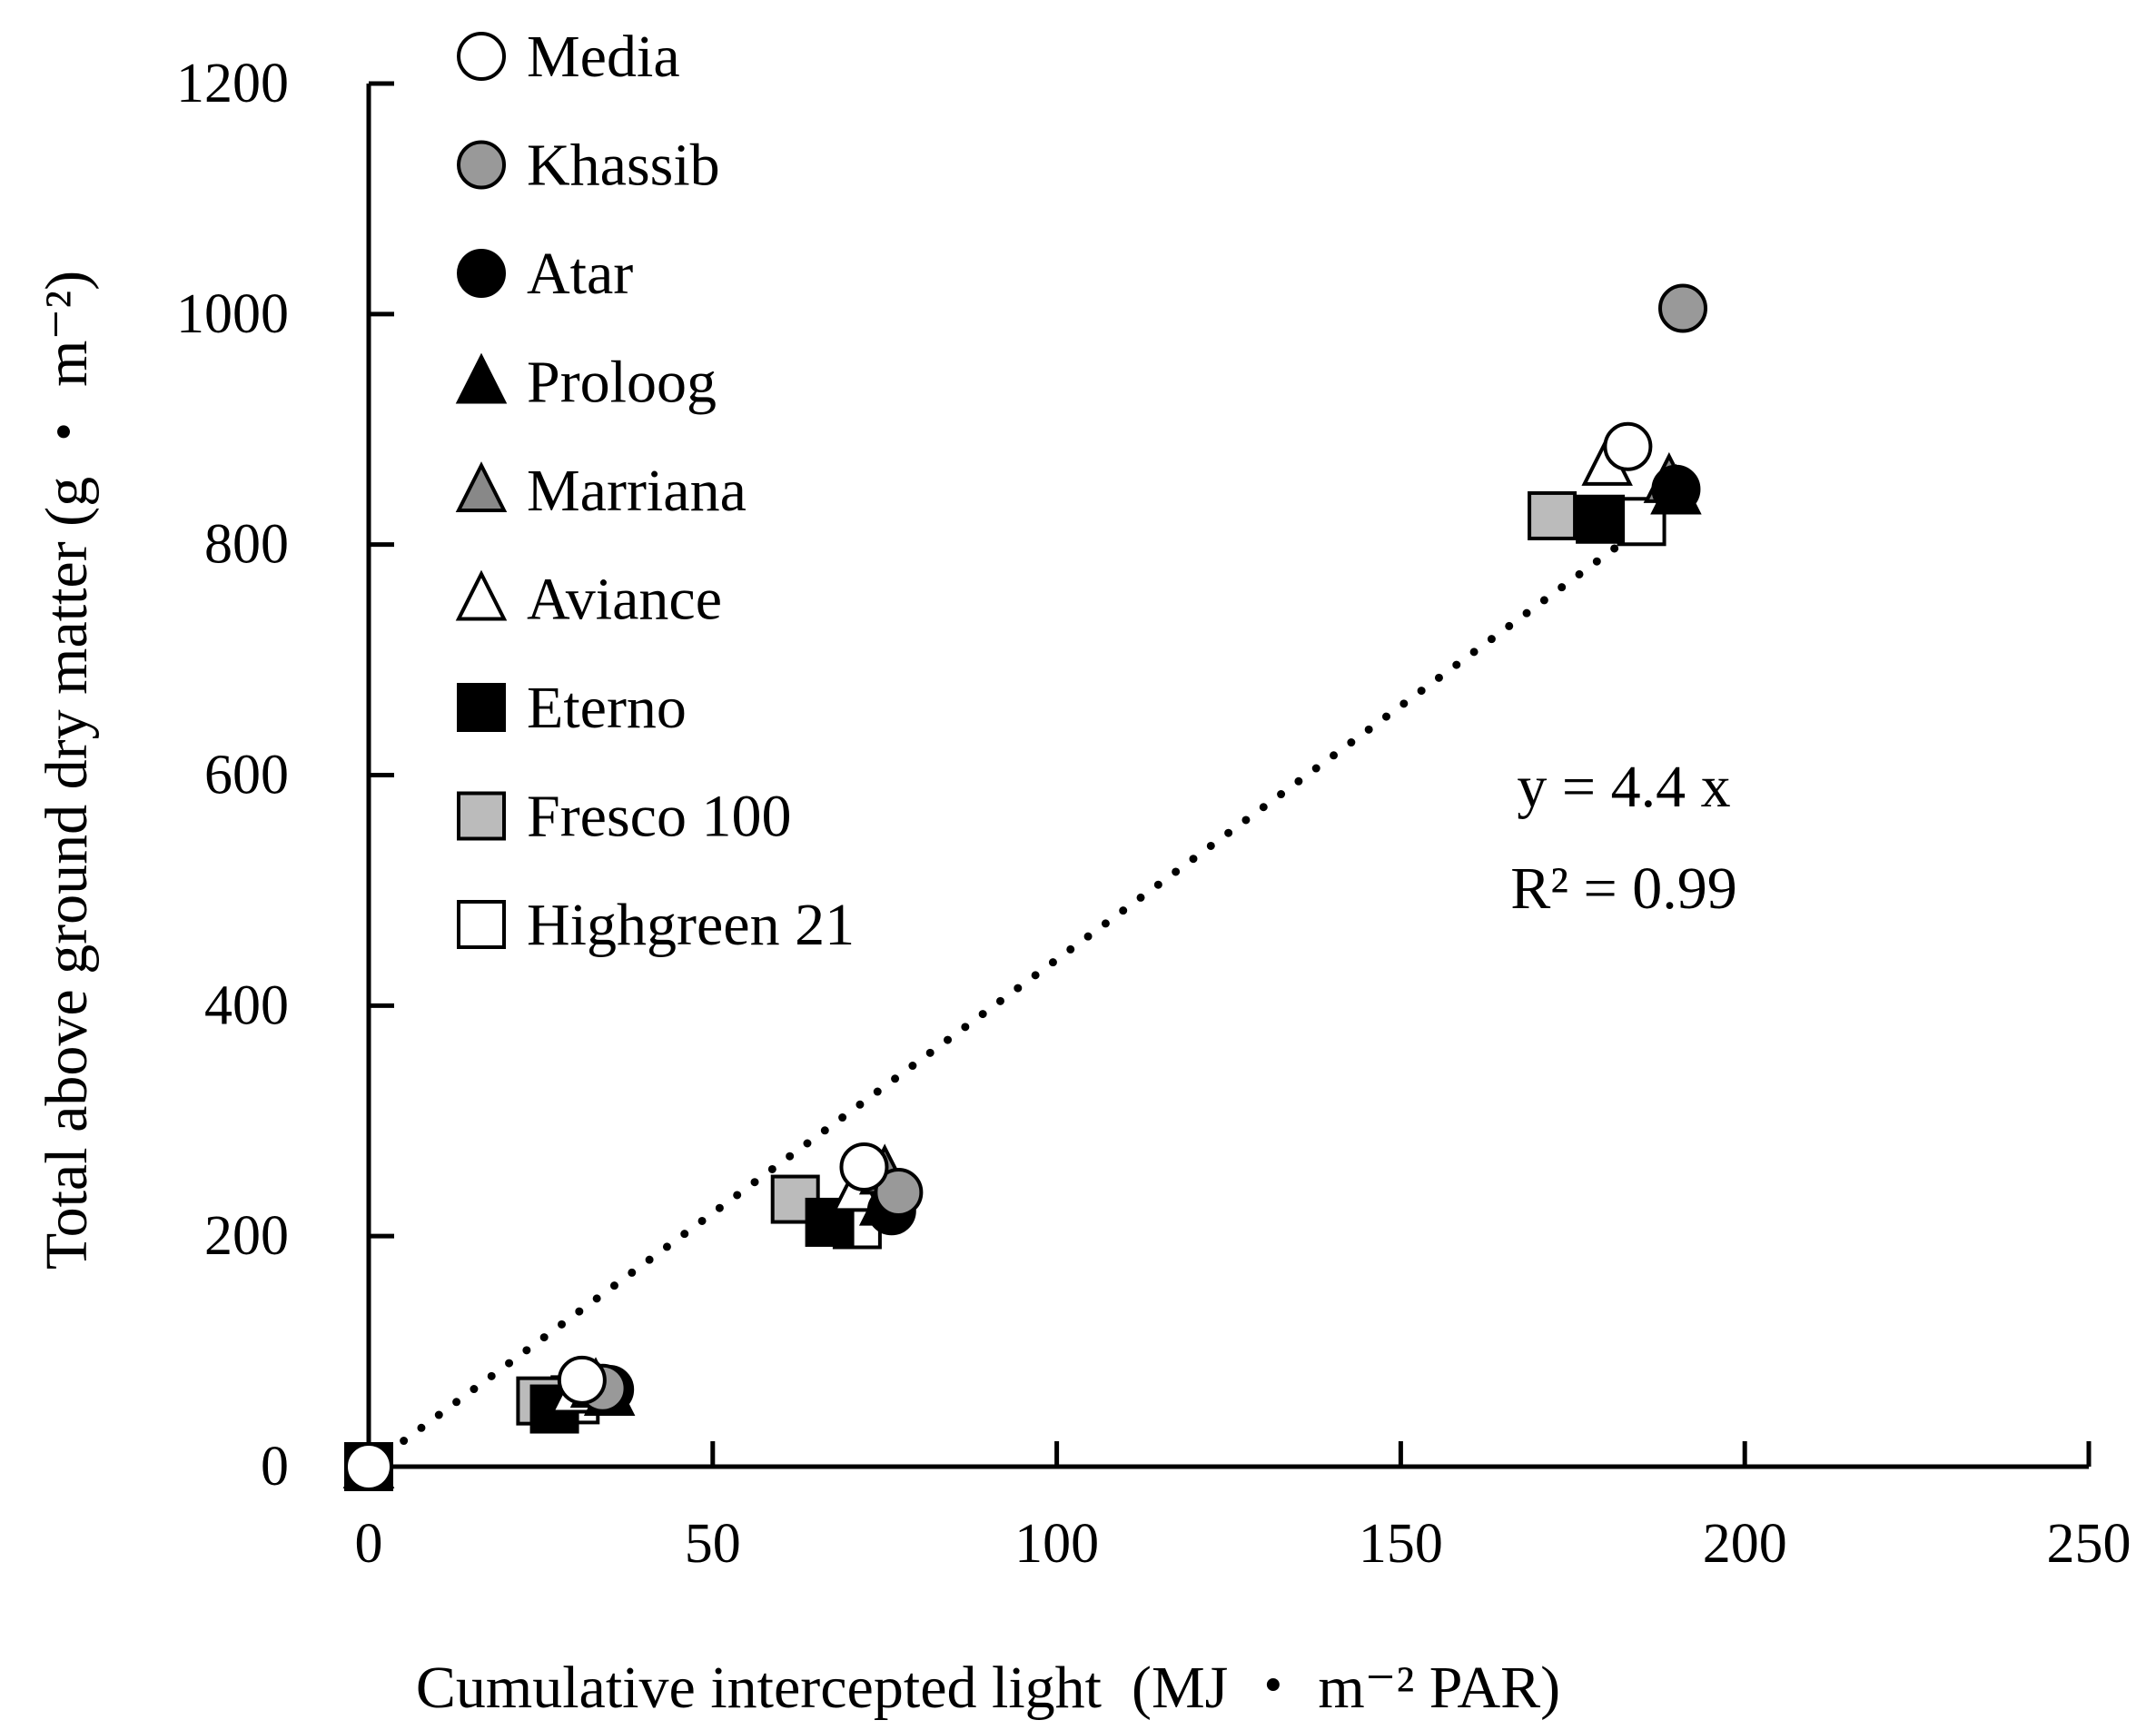 The width and height of the screenshot is (2156, 1730). Describe the element at coordinates (246, 545) in the screenshot. I see `y-tick-label: 800` at that location.